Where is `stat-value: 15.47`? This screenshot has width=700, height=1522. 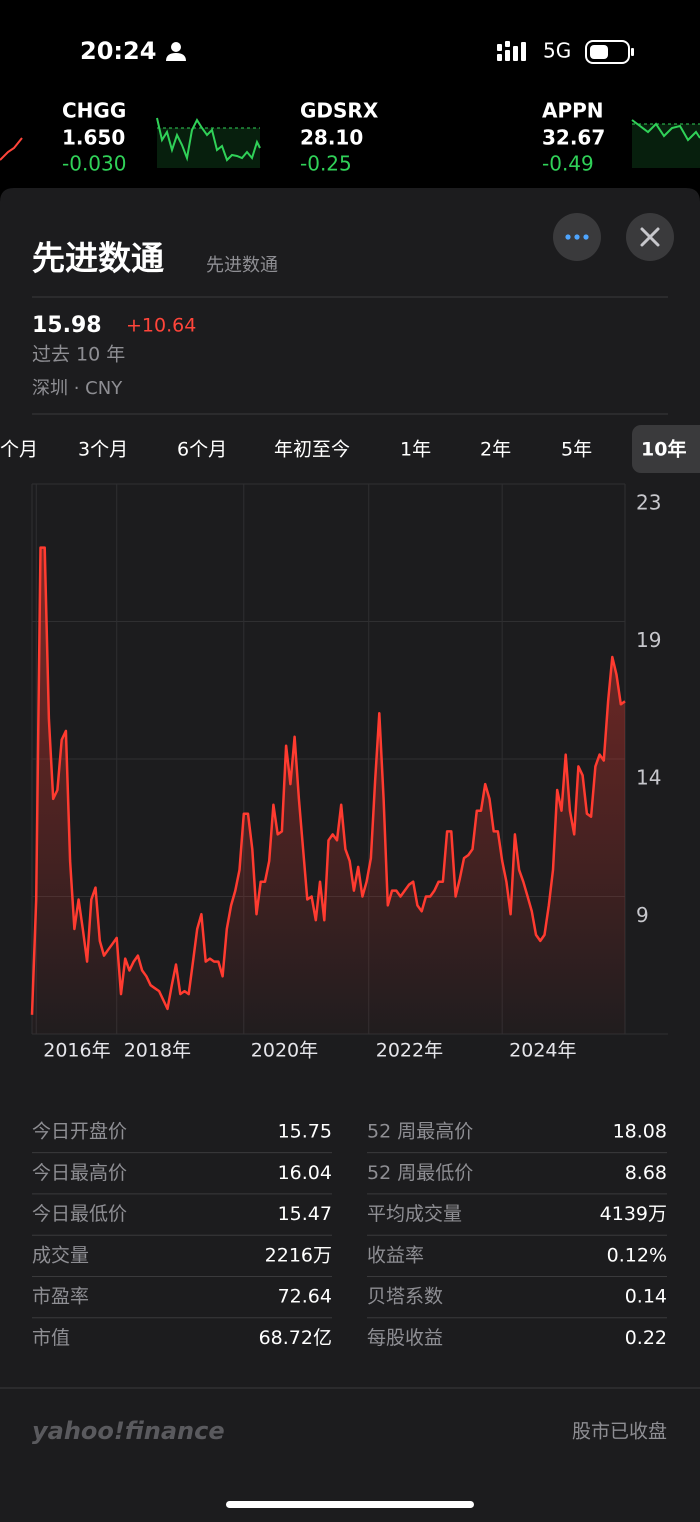 stat-value: 15.47 is located at coordinates (305, 1214).